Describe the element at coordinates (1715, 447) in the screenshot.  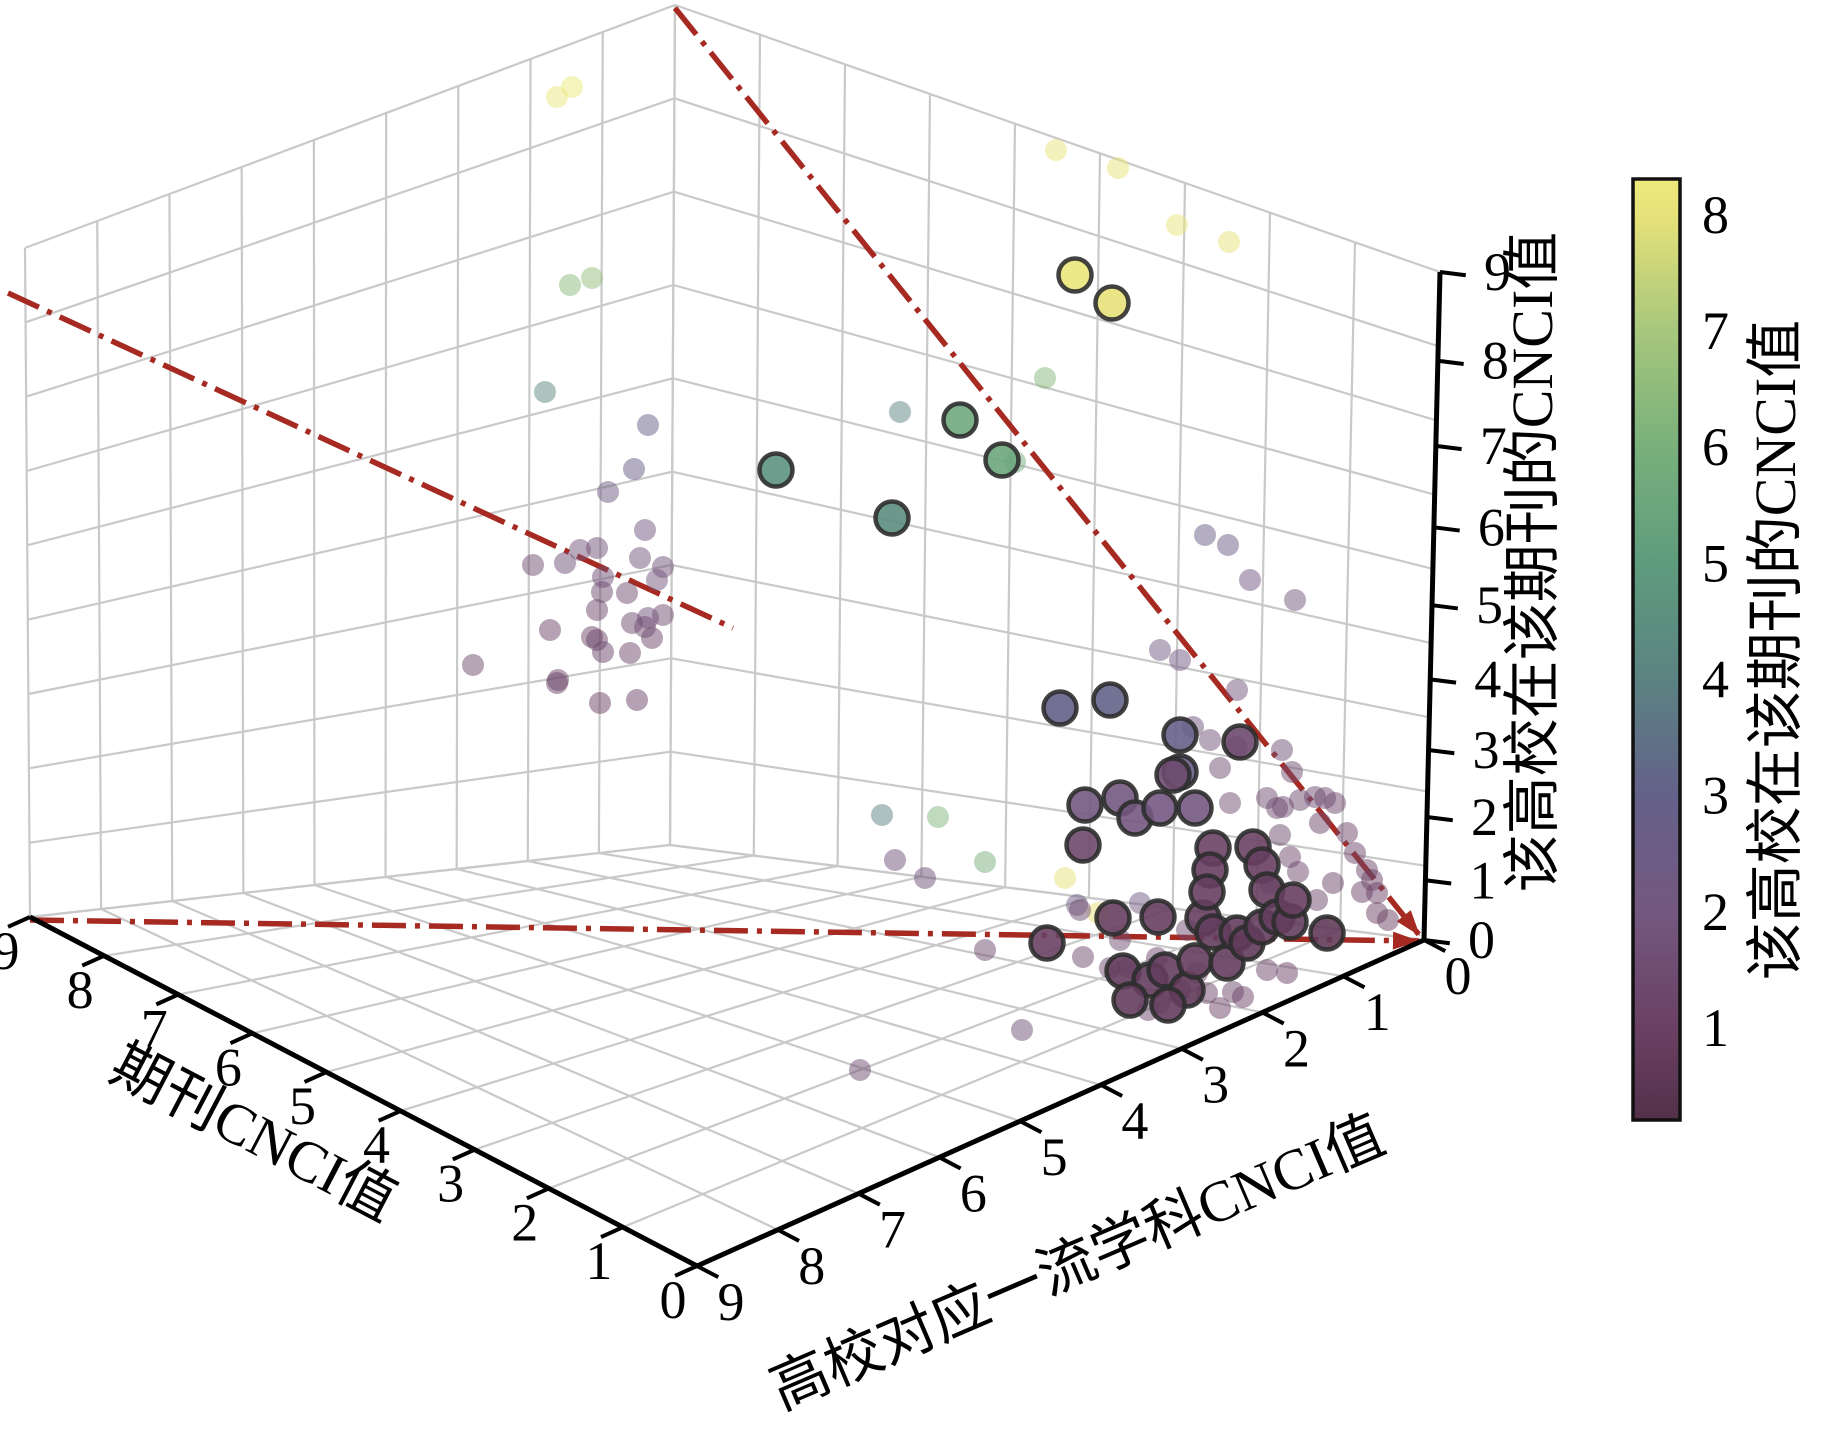
I see `colorbar-tick-label: 6` at that location.